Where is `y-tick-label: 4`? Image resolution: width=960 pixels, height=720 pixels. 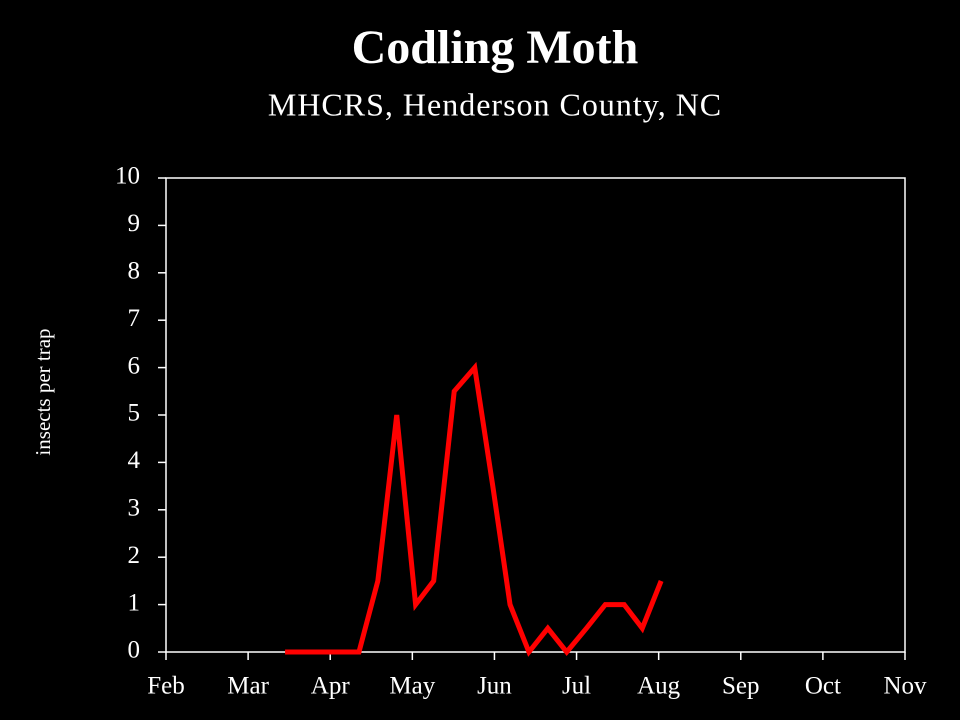 y-tick-label: 4 is located at coordinates (134, 460).